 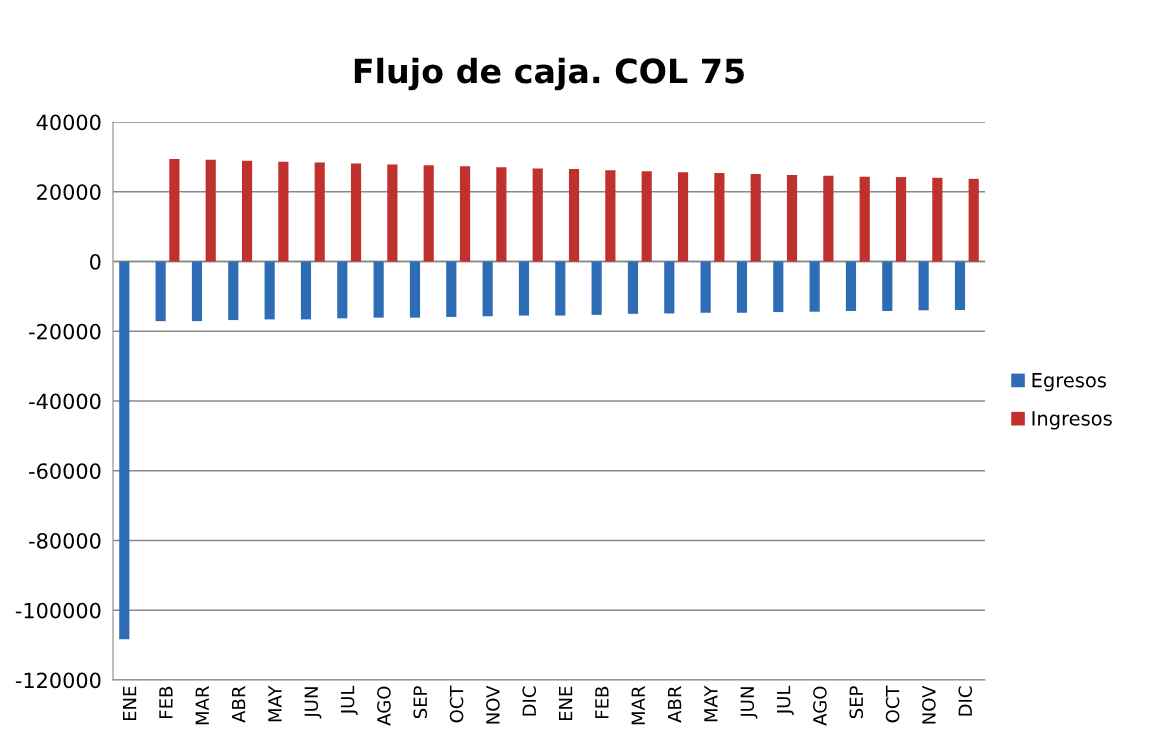 I want to click on y-tick-label: -60000, so click(x=65, y=471).